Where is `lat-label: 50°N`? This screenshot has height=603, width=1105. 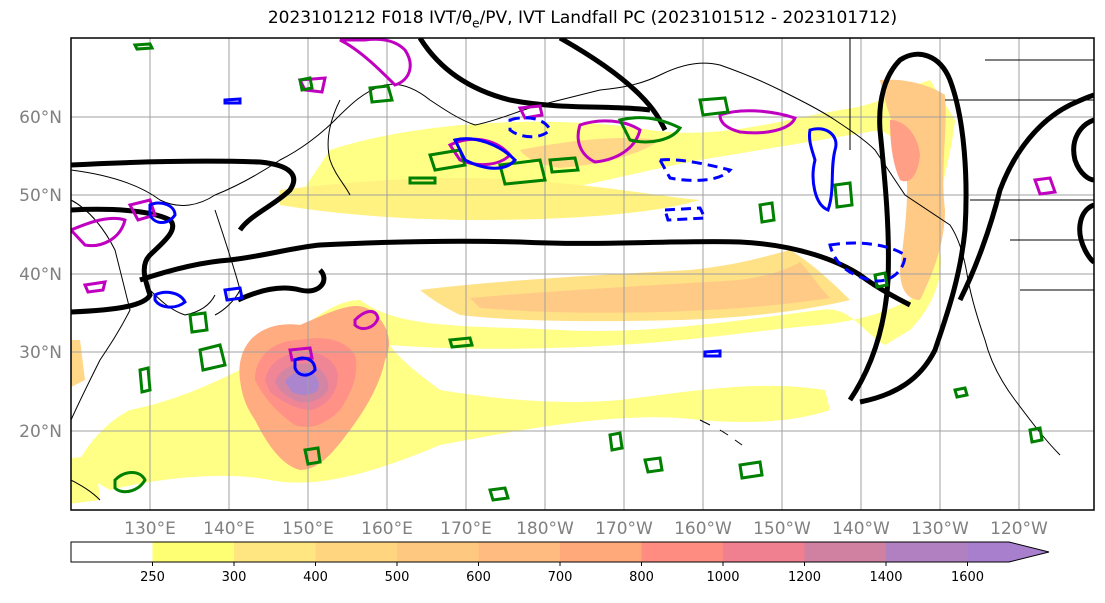 lat-label: 50°N is located at coordinates (40, 196).